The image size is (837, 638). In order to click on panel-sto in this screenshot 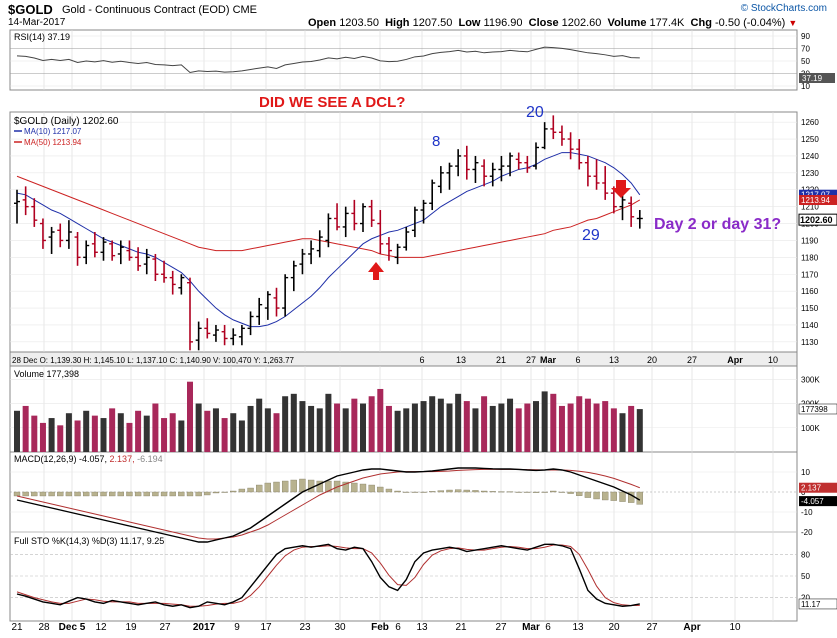, I will do `click(403, 576)`.